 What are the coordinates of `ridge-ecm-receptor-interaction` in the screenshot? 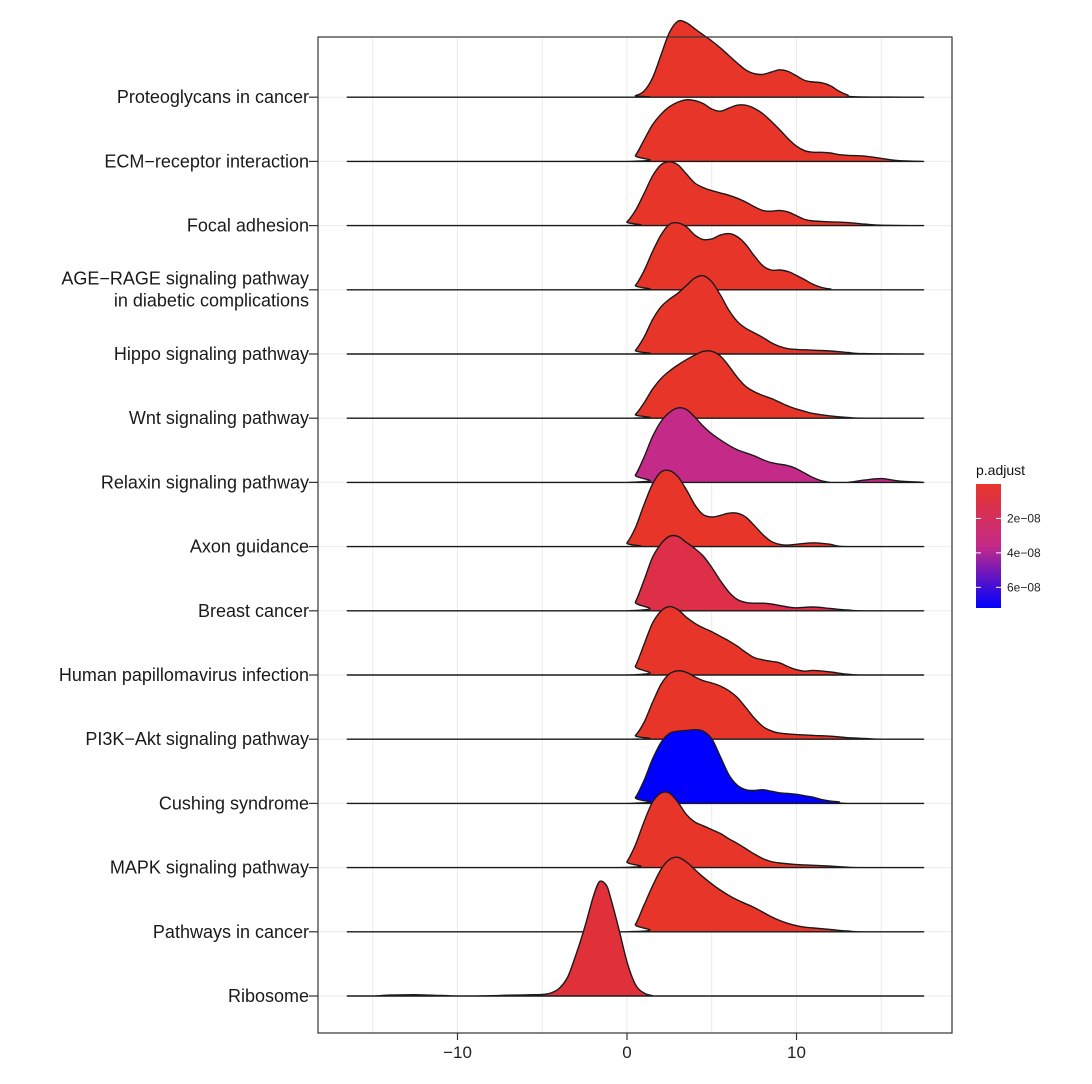 It's located at (635, 131).